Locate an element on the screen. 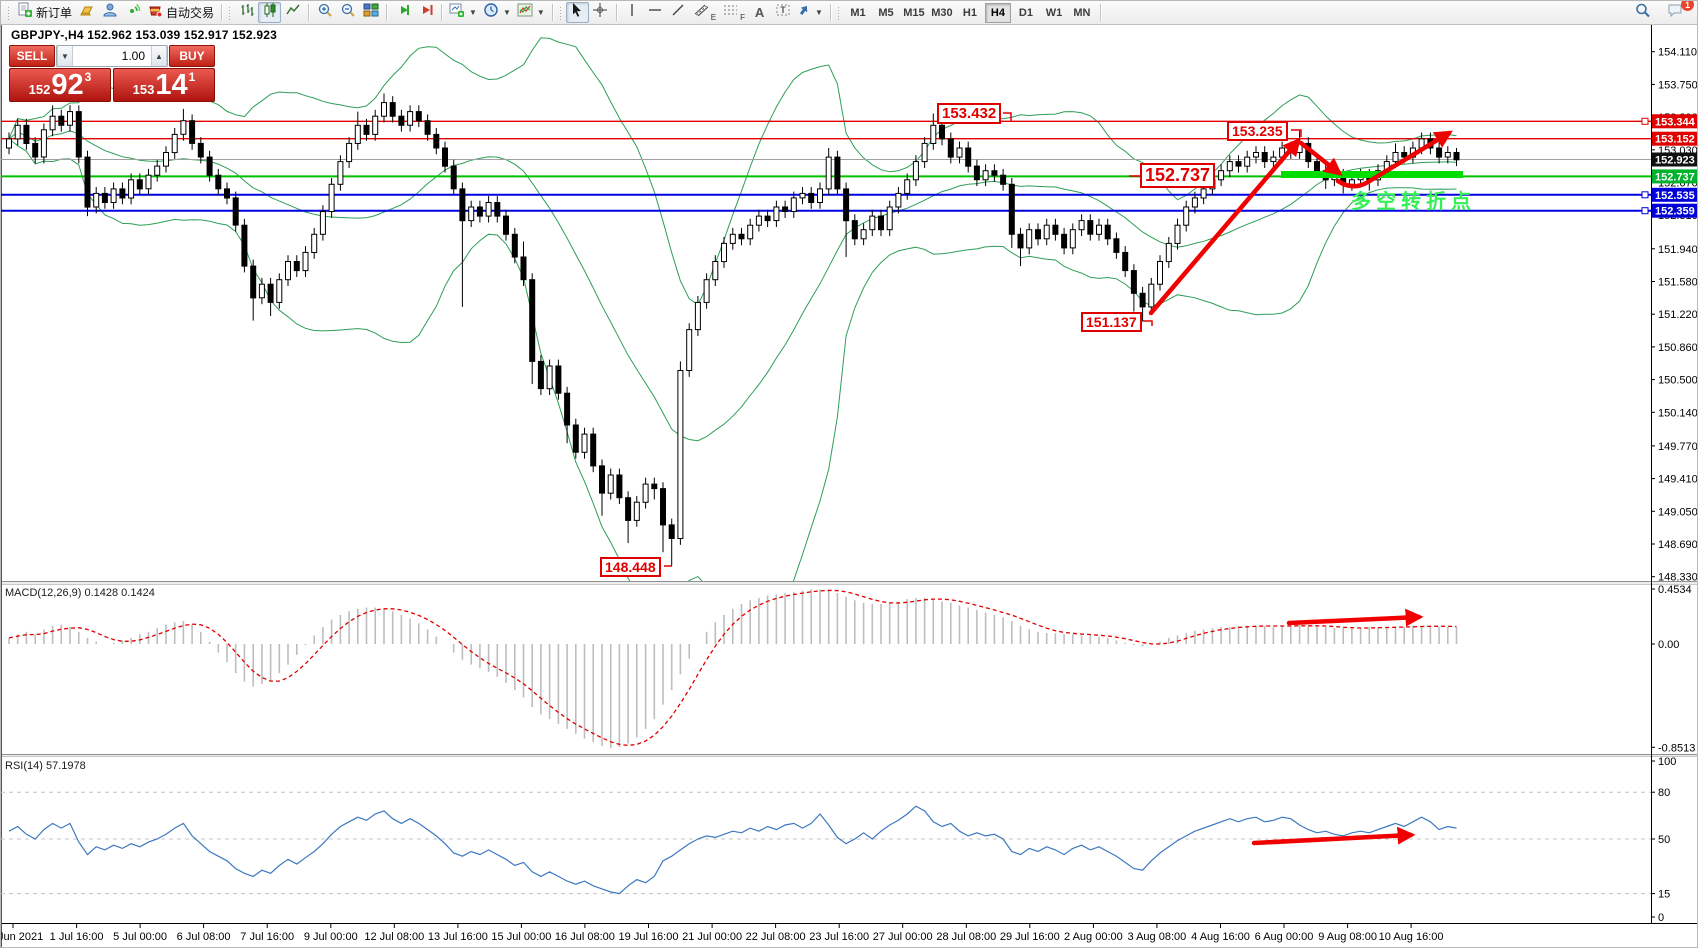 The height and width of the screenshot is (948, 1698). horizontal-line-tool is located at coordinates (655, 12).